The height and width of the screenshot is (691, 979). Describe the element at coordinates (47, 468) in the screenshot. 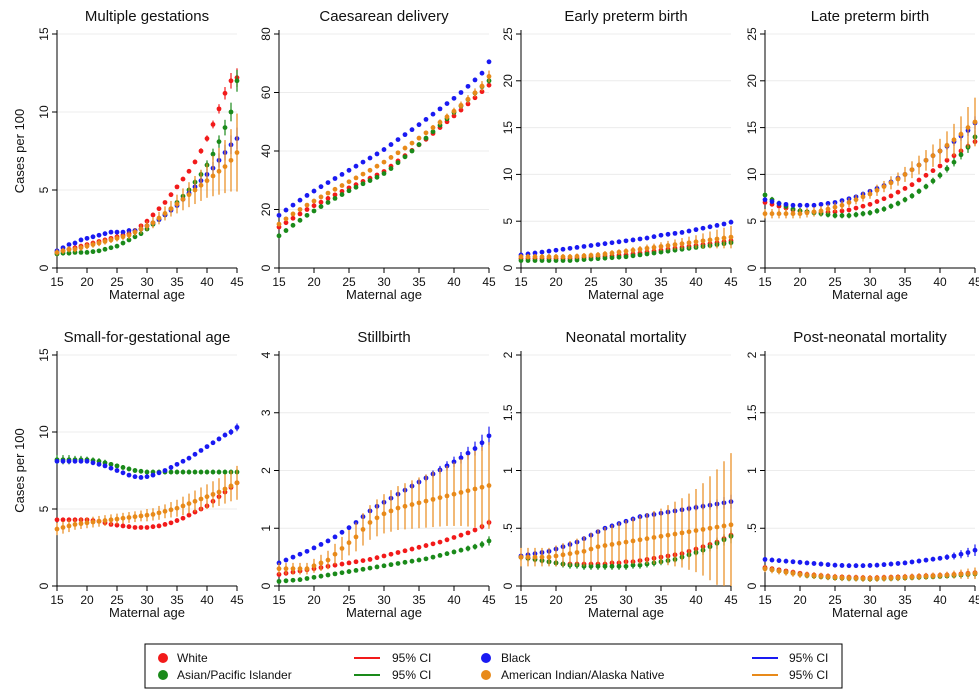

I see `y-axis: 0 5 10 15` at that location.